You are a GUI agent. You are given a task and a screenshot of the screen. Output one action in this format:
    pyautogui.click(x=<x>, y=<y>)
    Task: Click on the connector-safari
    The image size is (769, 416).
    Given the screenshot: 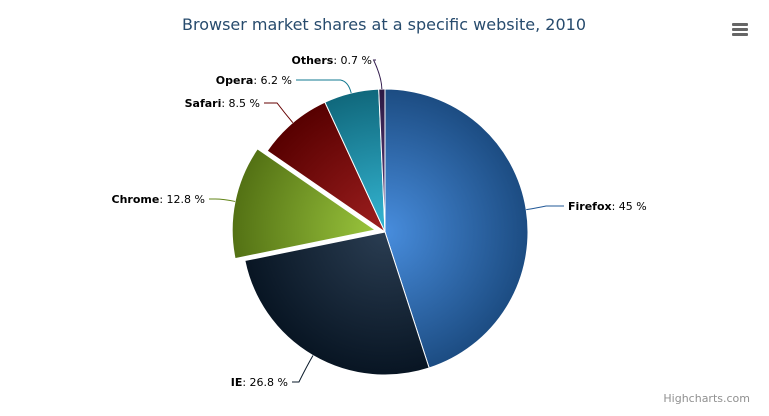 What is the action you would take?
    pyautogui.click(x=279, y=113)
    